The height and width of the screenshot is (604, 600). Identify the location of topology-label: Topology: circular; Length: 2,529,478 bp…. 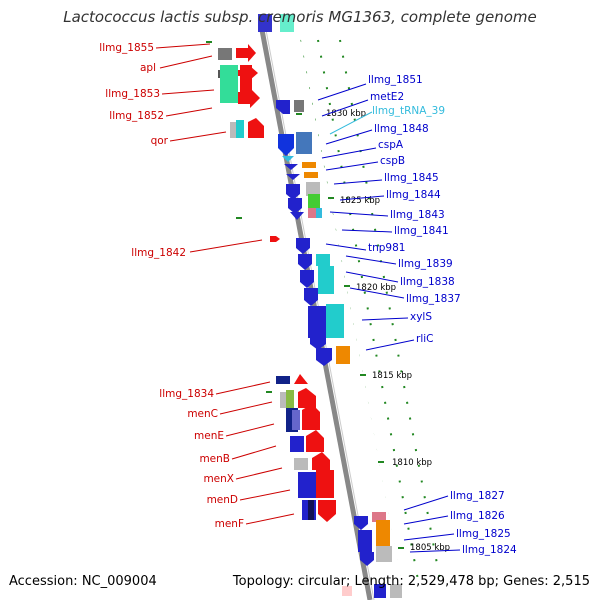
(411, 581).